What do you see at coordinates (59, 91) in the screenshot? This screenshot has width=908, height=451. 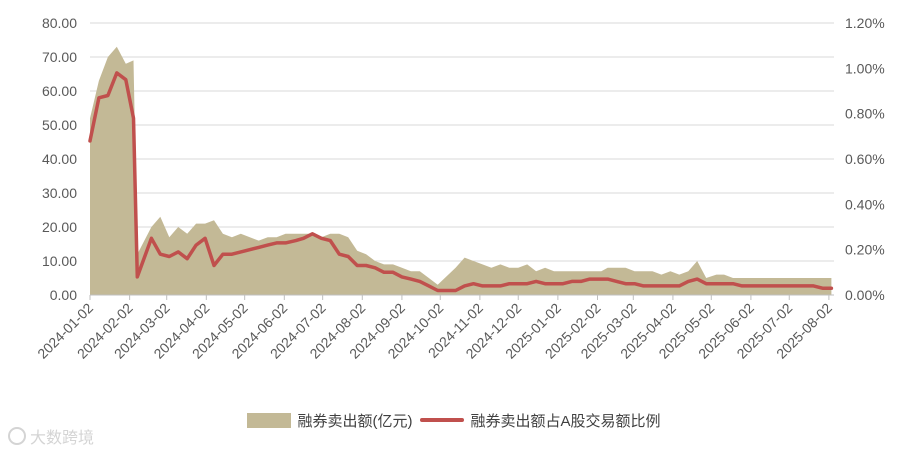 I see `y-left-tick-label: 60.00` at bounding box center [59, 91].